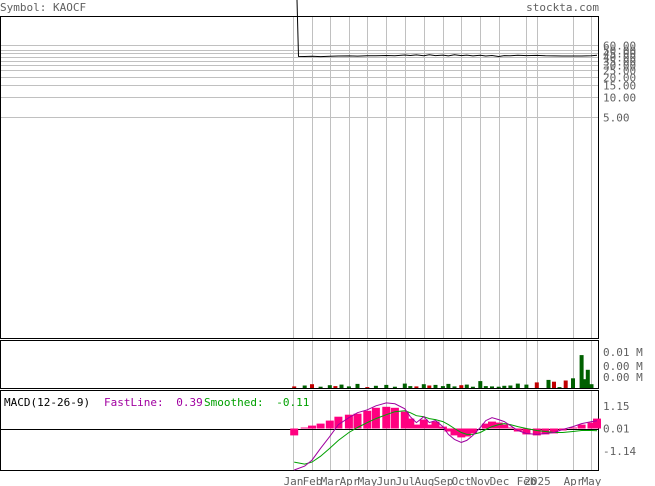  What do you see at coordinates (47, 402) in the screenshot?
I see `macd-title: MACD(12-26-9)` at bounding box center [47, 402].